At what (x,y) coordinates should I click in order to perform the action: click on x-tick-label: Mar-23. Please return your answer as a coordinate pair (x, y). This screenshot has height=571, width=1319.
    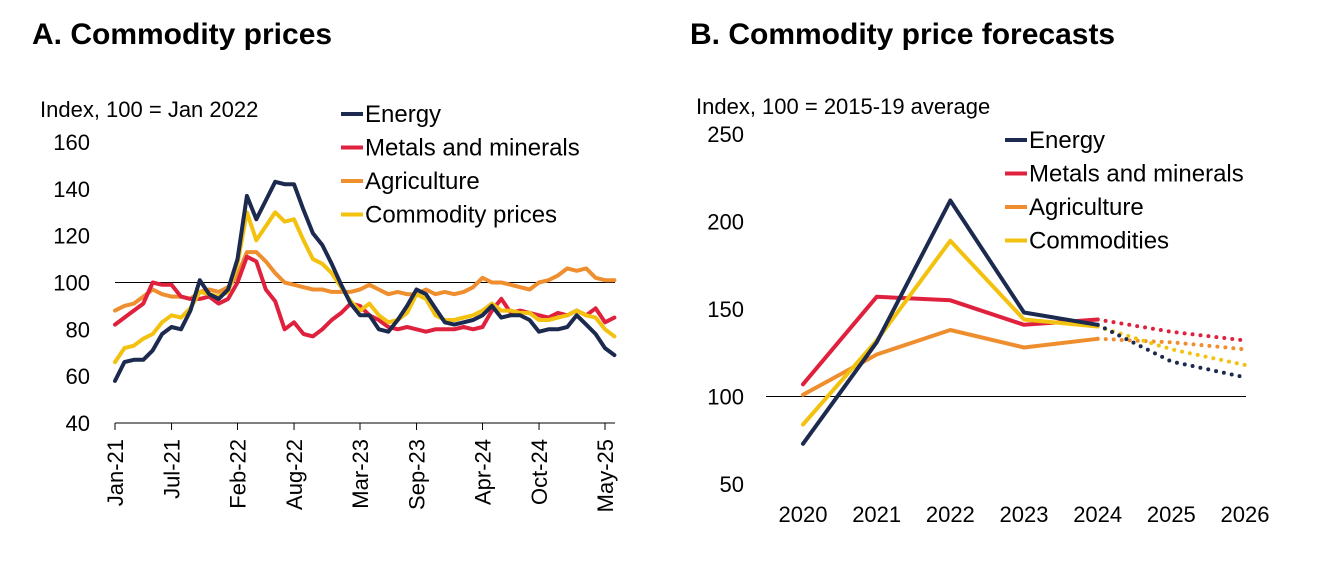
    Looking at the image, I should click on (360, 474).